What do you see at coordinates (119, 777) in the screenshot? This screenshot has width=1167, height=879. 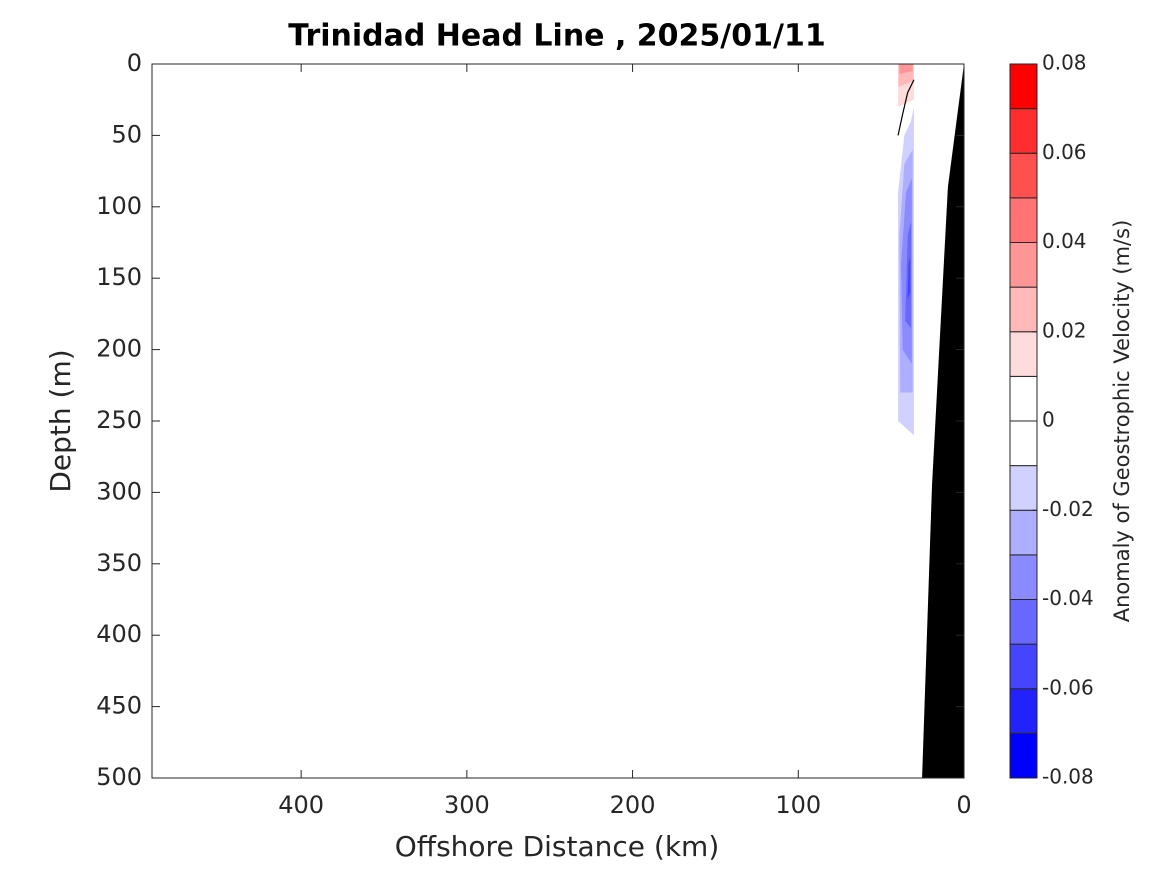 I see `y-tick-label: 500` at bounding box center [119, 777].